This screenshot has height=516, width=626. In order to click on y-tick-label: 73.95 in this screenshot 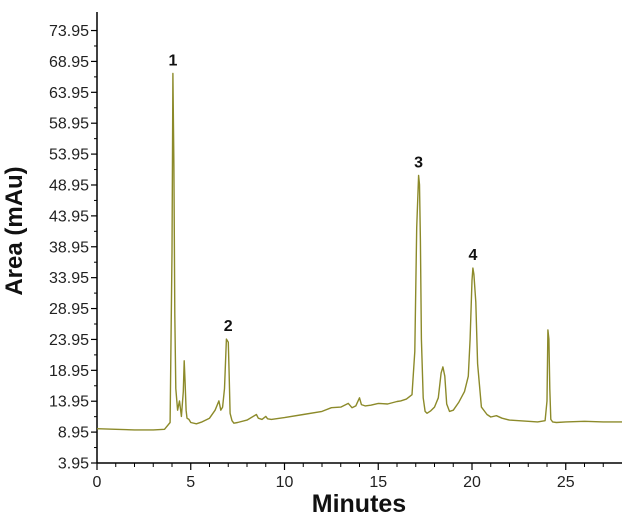, I will do `click(69, 31)`.